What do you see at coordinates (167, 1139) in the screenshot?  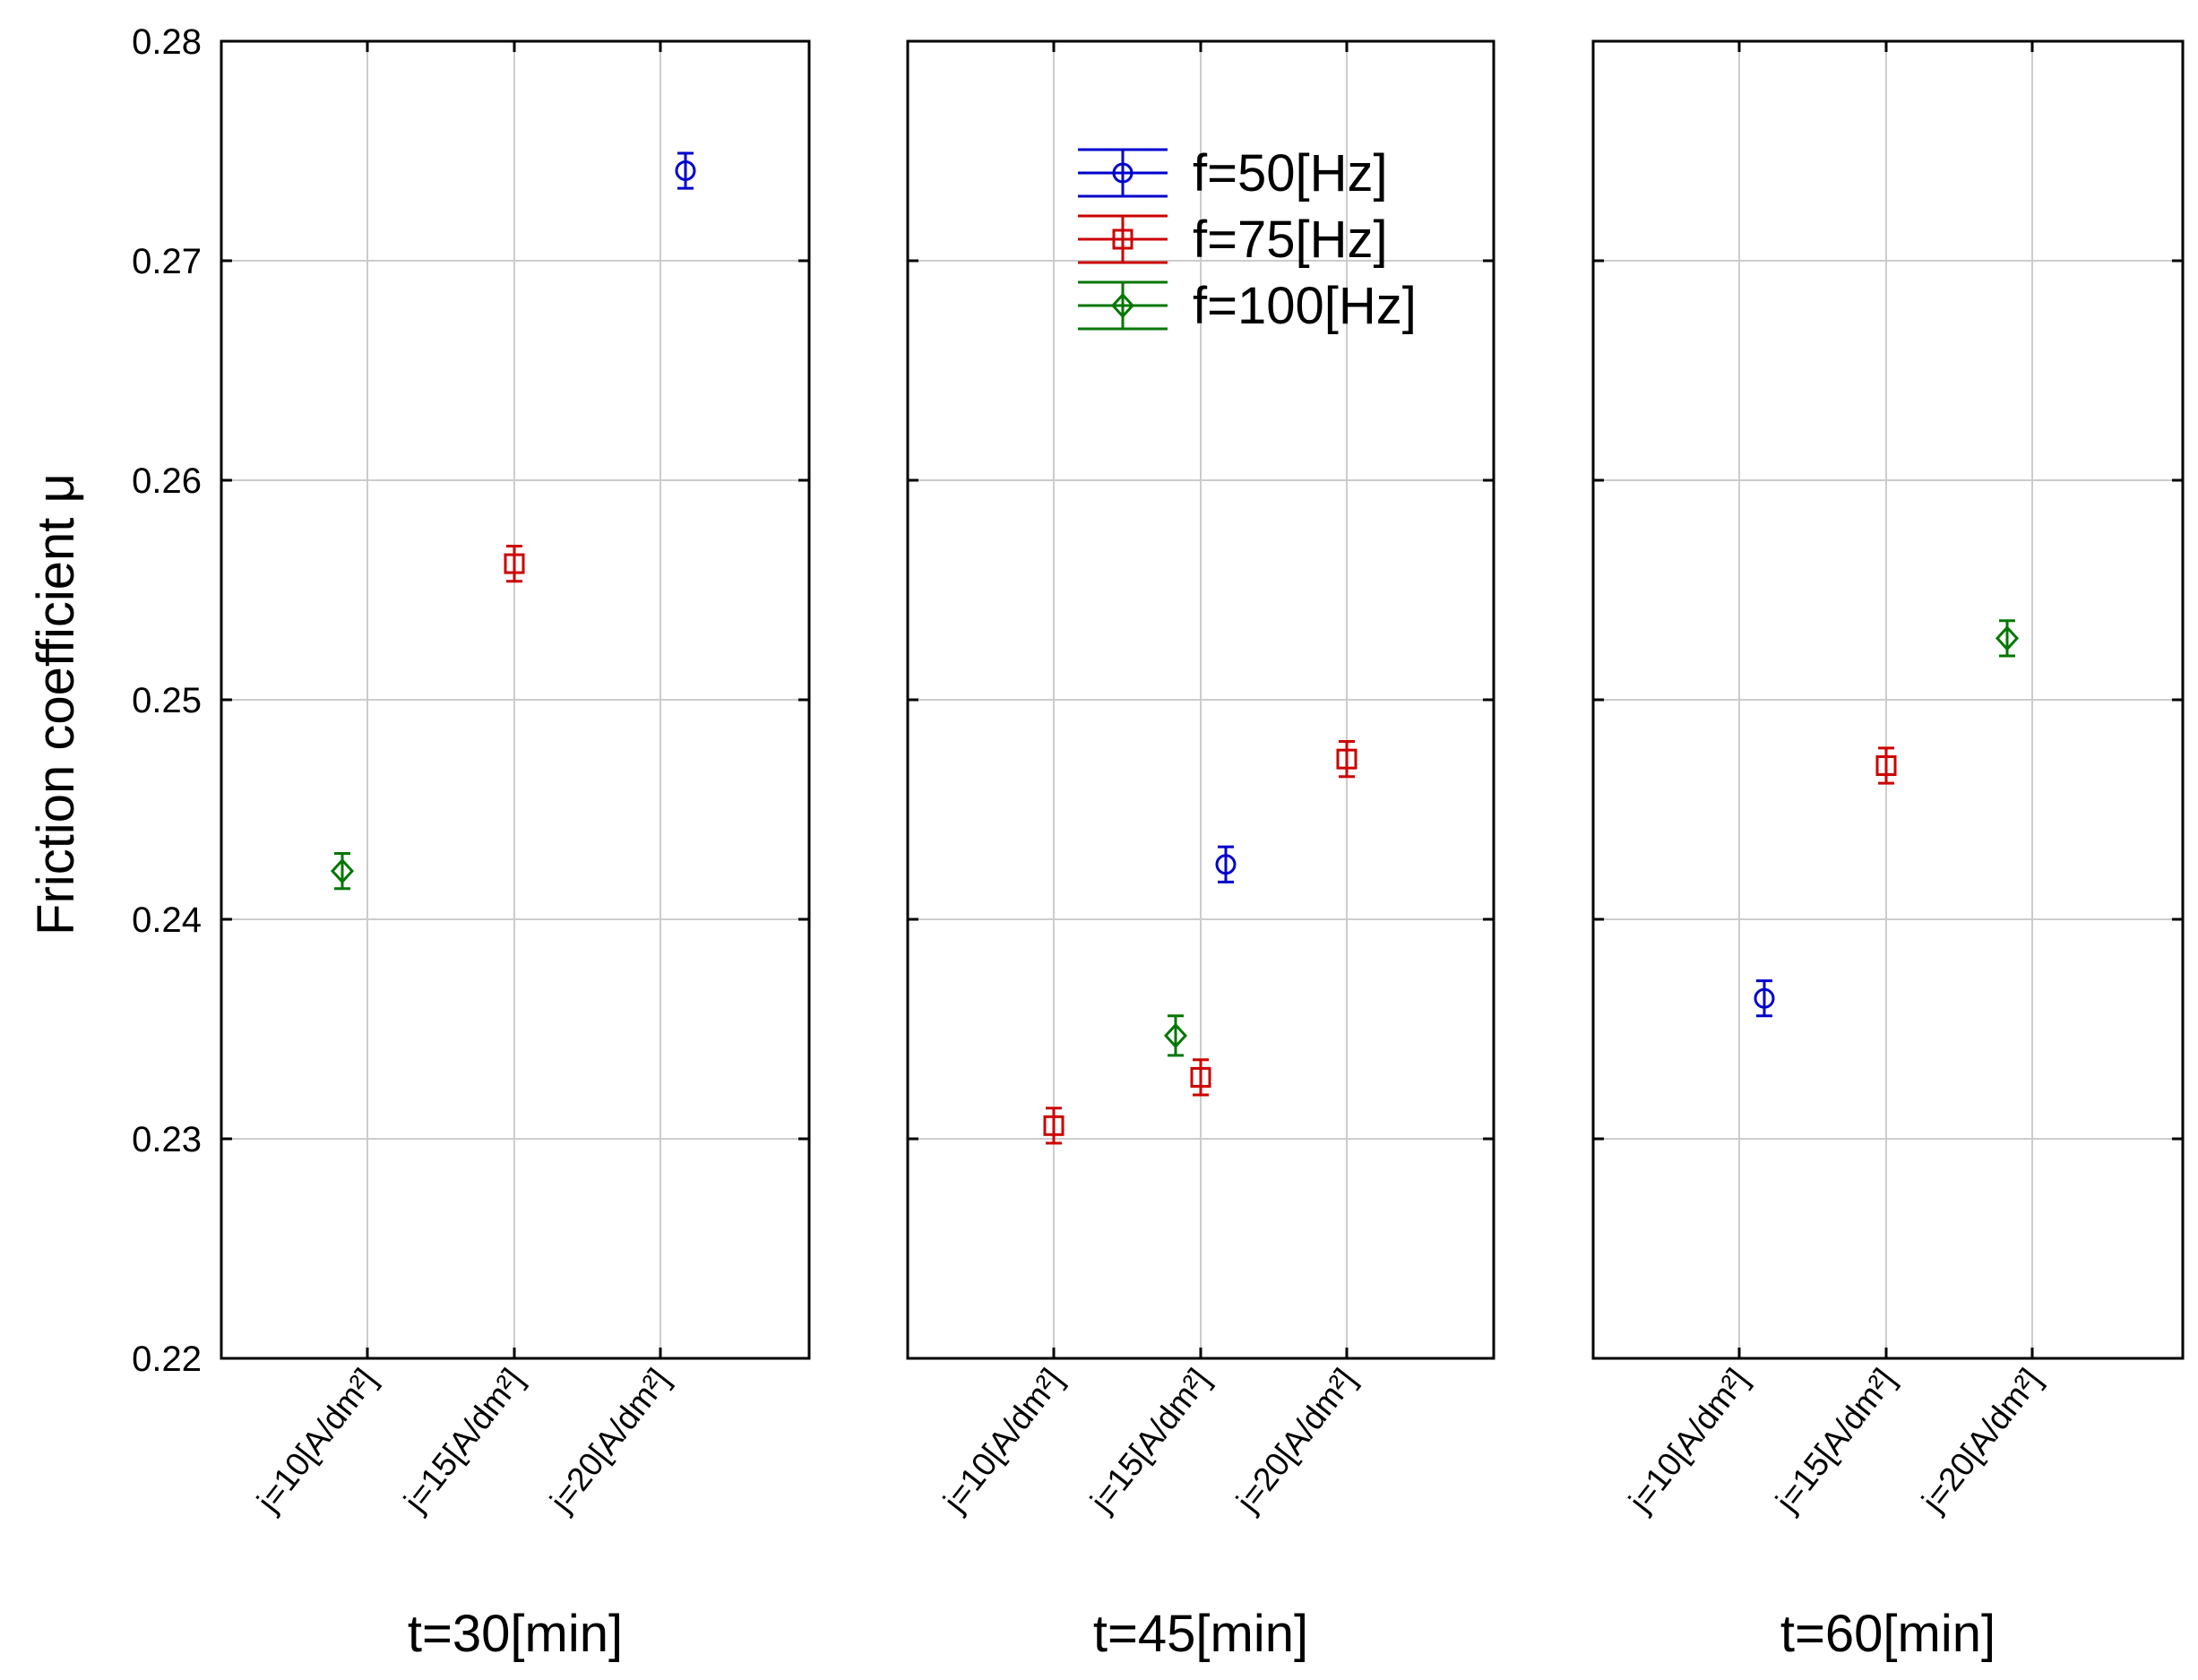 I see `y-tick-label: 0.23` at bounding box center [167, 1139].